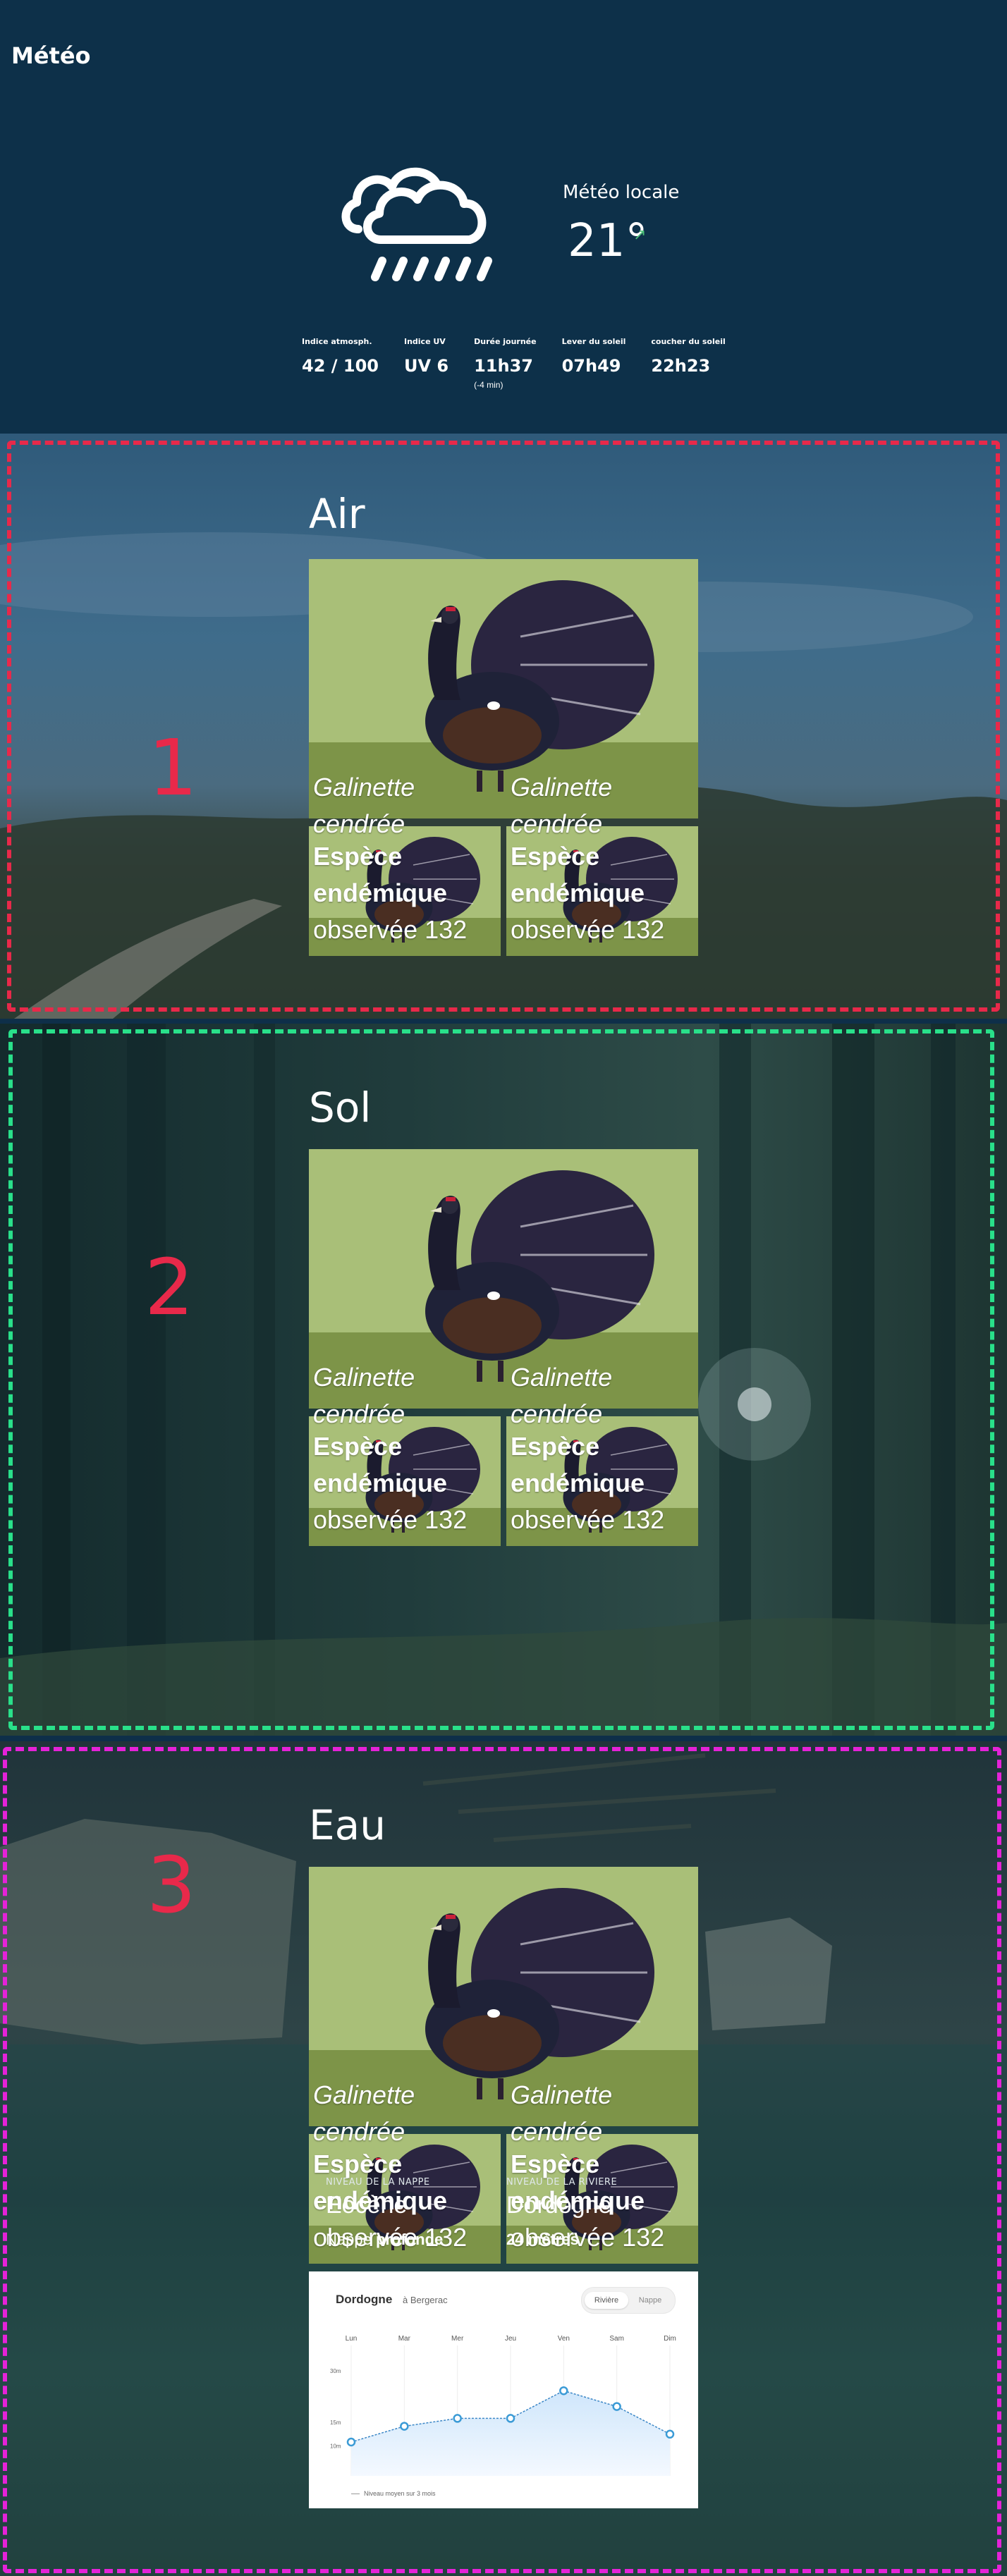 The width and height of the screenshot is (1007, 2576). I want to click on nappe-column: NIVEAU DE LA NAPPE Eocène Nappe profonde, so click(414, 2213).